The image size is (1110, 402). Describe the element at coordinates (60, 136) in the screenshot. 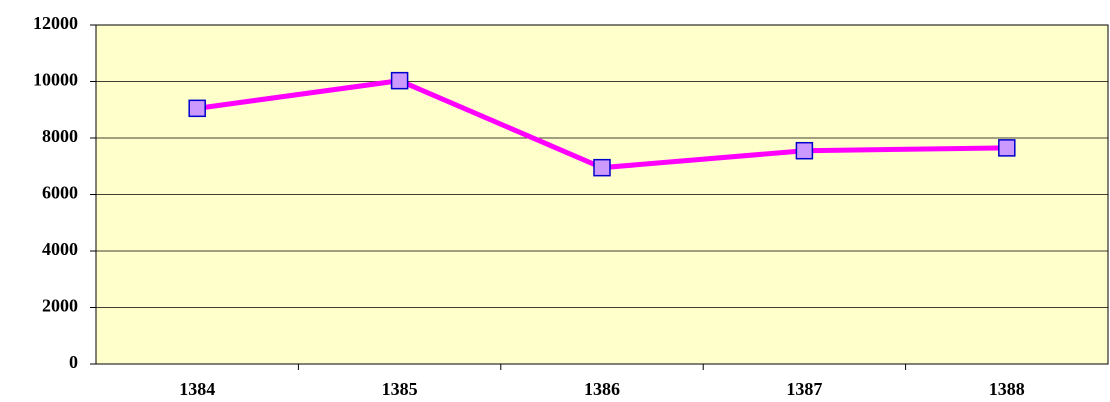

I see `y-tick-label: 8000` at that location.